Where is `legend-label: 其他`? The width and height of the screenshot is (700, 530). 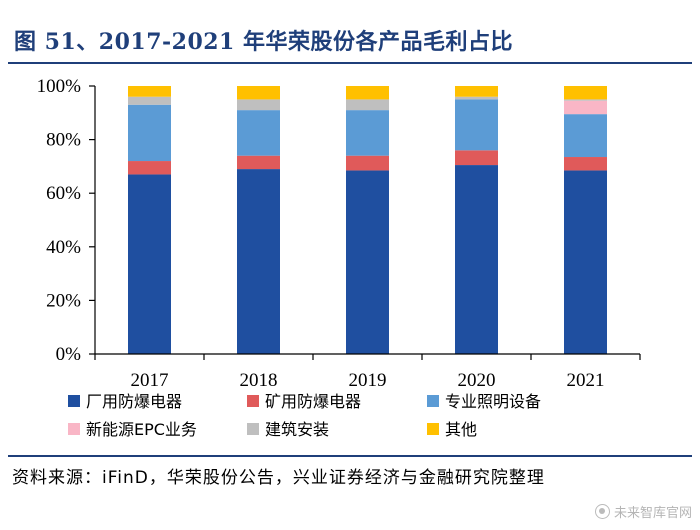 legend-label: 其他 is located at coordinates (461, 429).